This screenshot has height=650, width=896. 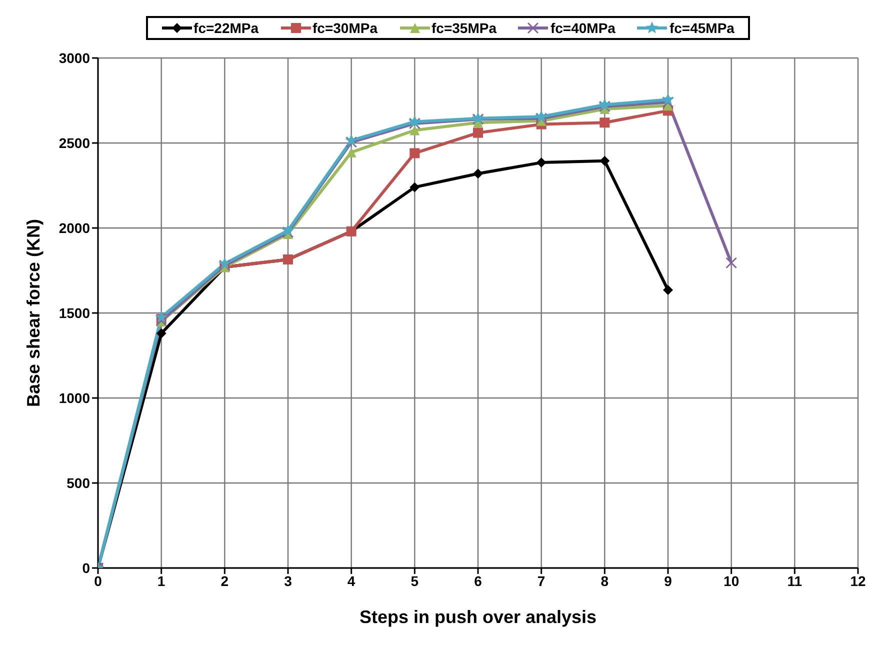 What do you see at coordinates (701, 28) in the screenshot?
I see `legend-label: fc=45MPa` at bounding box center [701, 28].